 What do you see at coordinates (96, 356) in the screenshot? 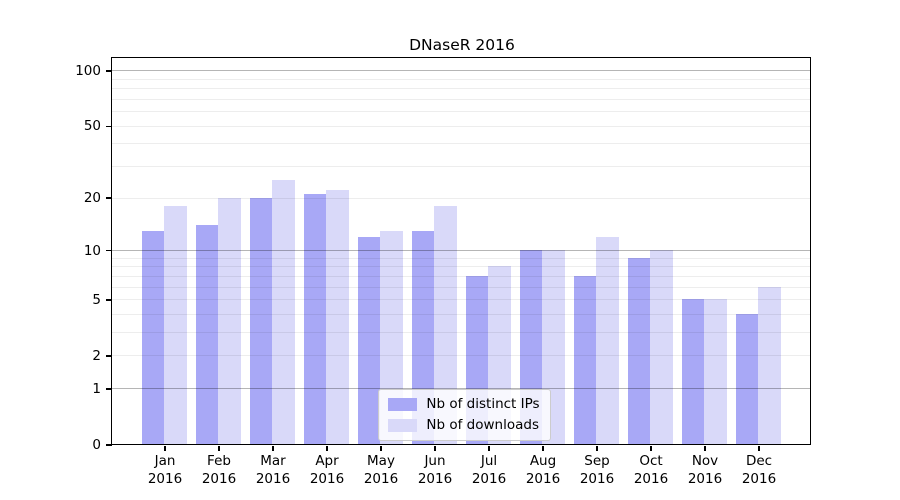
I see `y-tick-label-2: 2` at bounding box center [96, 356].